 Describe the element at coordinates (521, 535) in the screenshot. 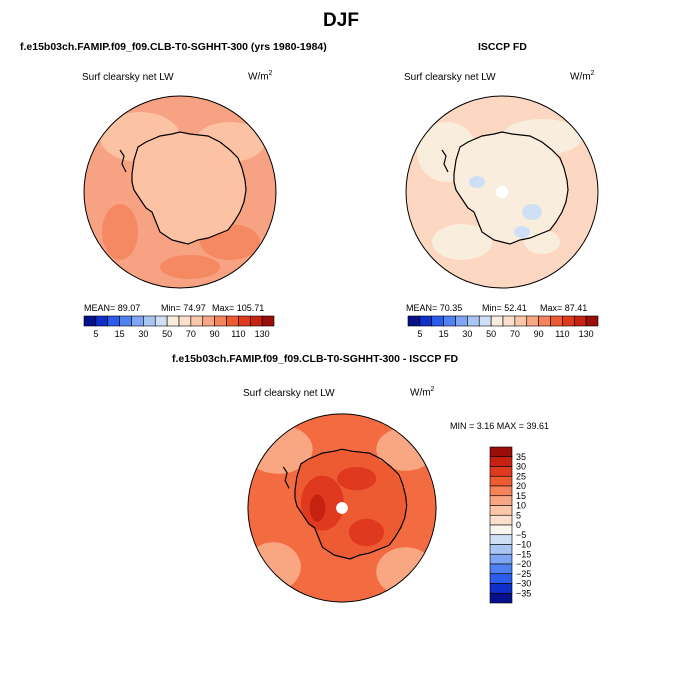

I see `colorbar-tick-label: −5` at that location.